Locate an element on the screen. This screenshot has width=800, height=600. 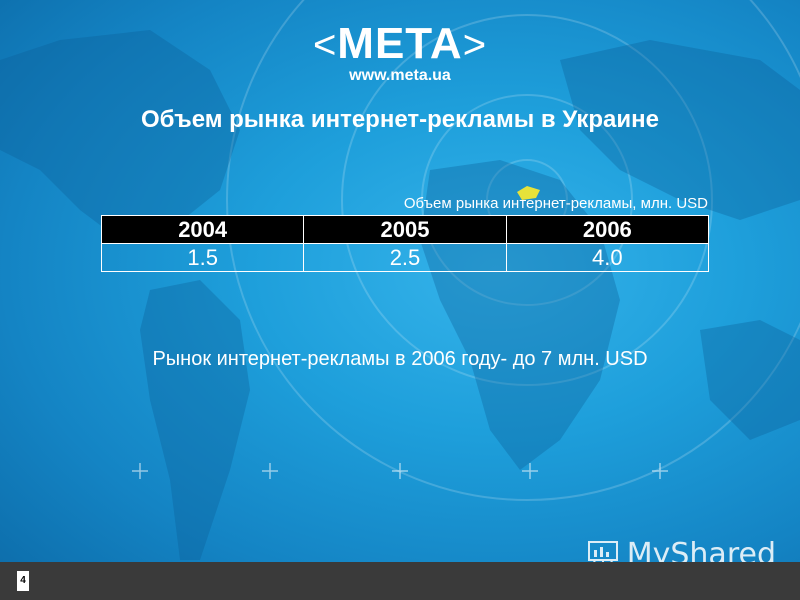
market-volume-table: 2004 2005 2006 1.5 2.5 4.0 is located at coordinates (405, 243).